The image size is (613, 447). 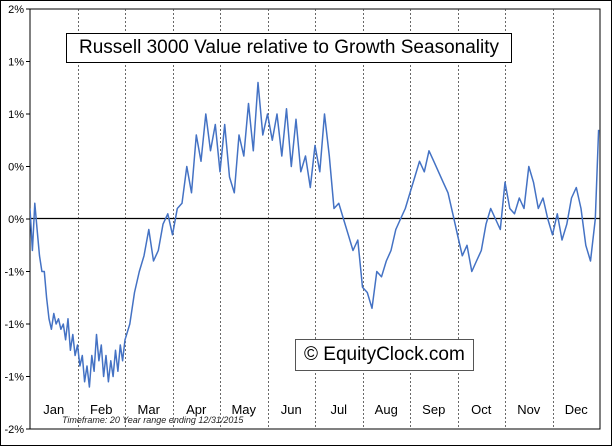 I want to click on watermark: © EquityClock.com, so click(x=384, y=355).